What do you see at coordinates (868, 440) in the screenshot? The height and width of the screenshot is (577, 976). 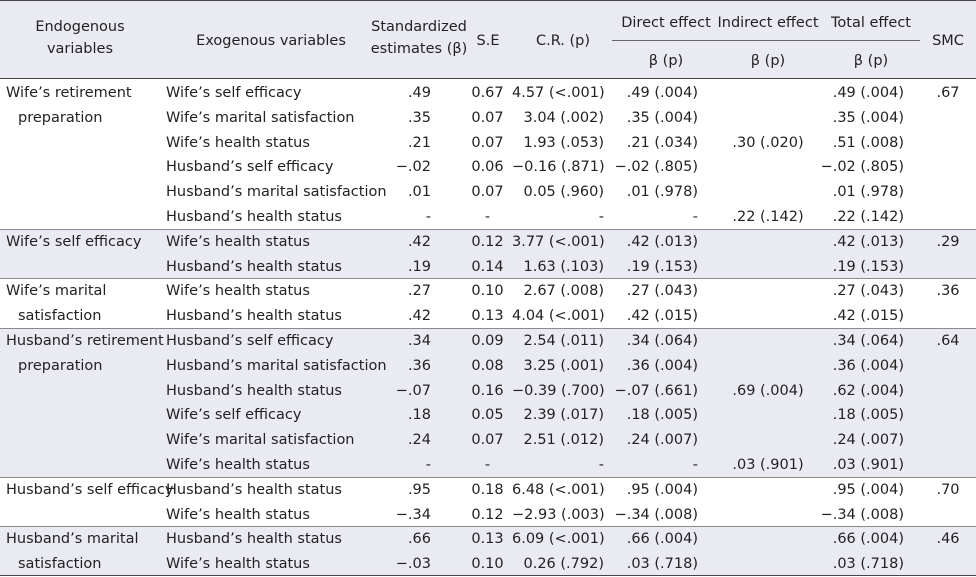 I see `total-effect: .24 (.007)` at bounding box center [868, 440].